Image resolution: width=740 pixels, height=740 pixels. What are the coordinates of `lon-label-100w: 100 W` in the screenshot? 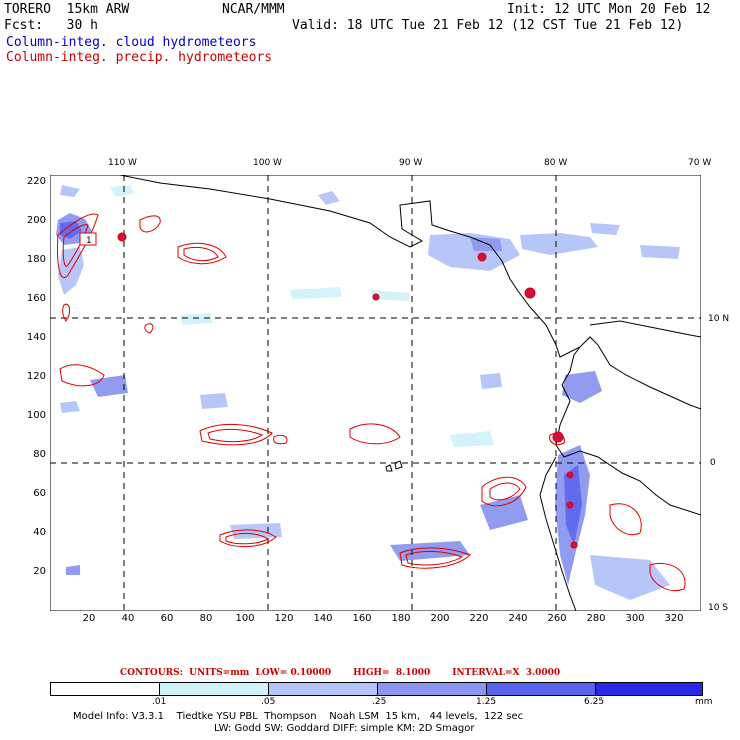 It's located at (267, 163).